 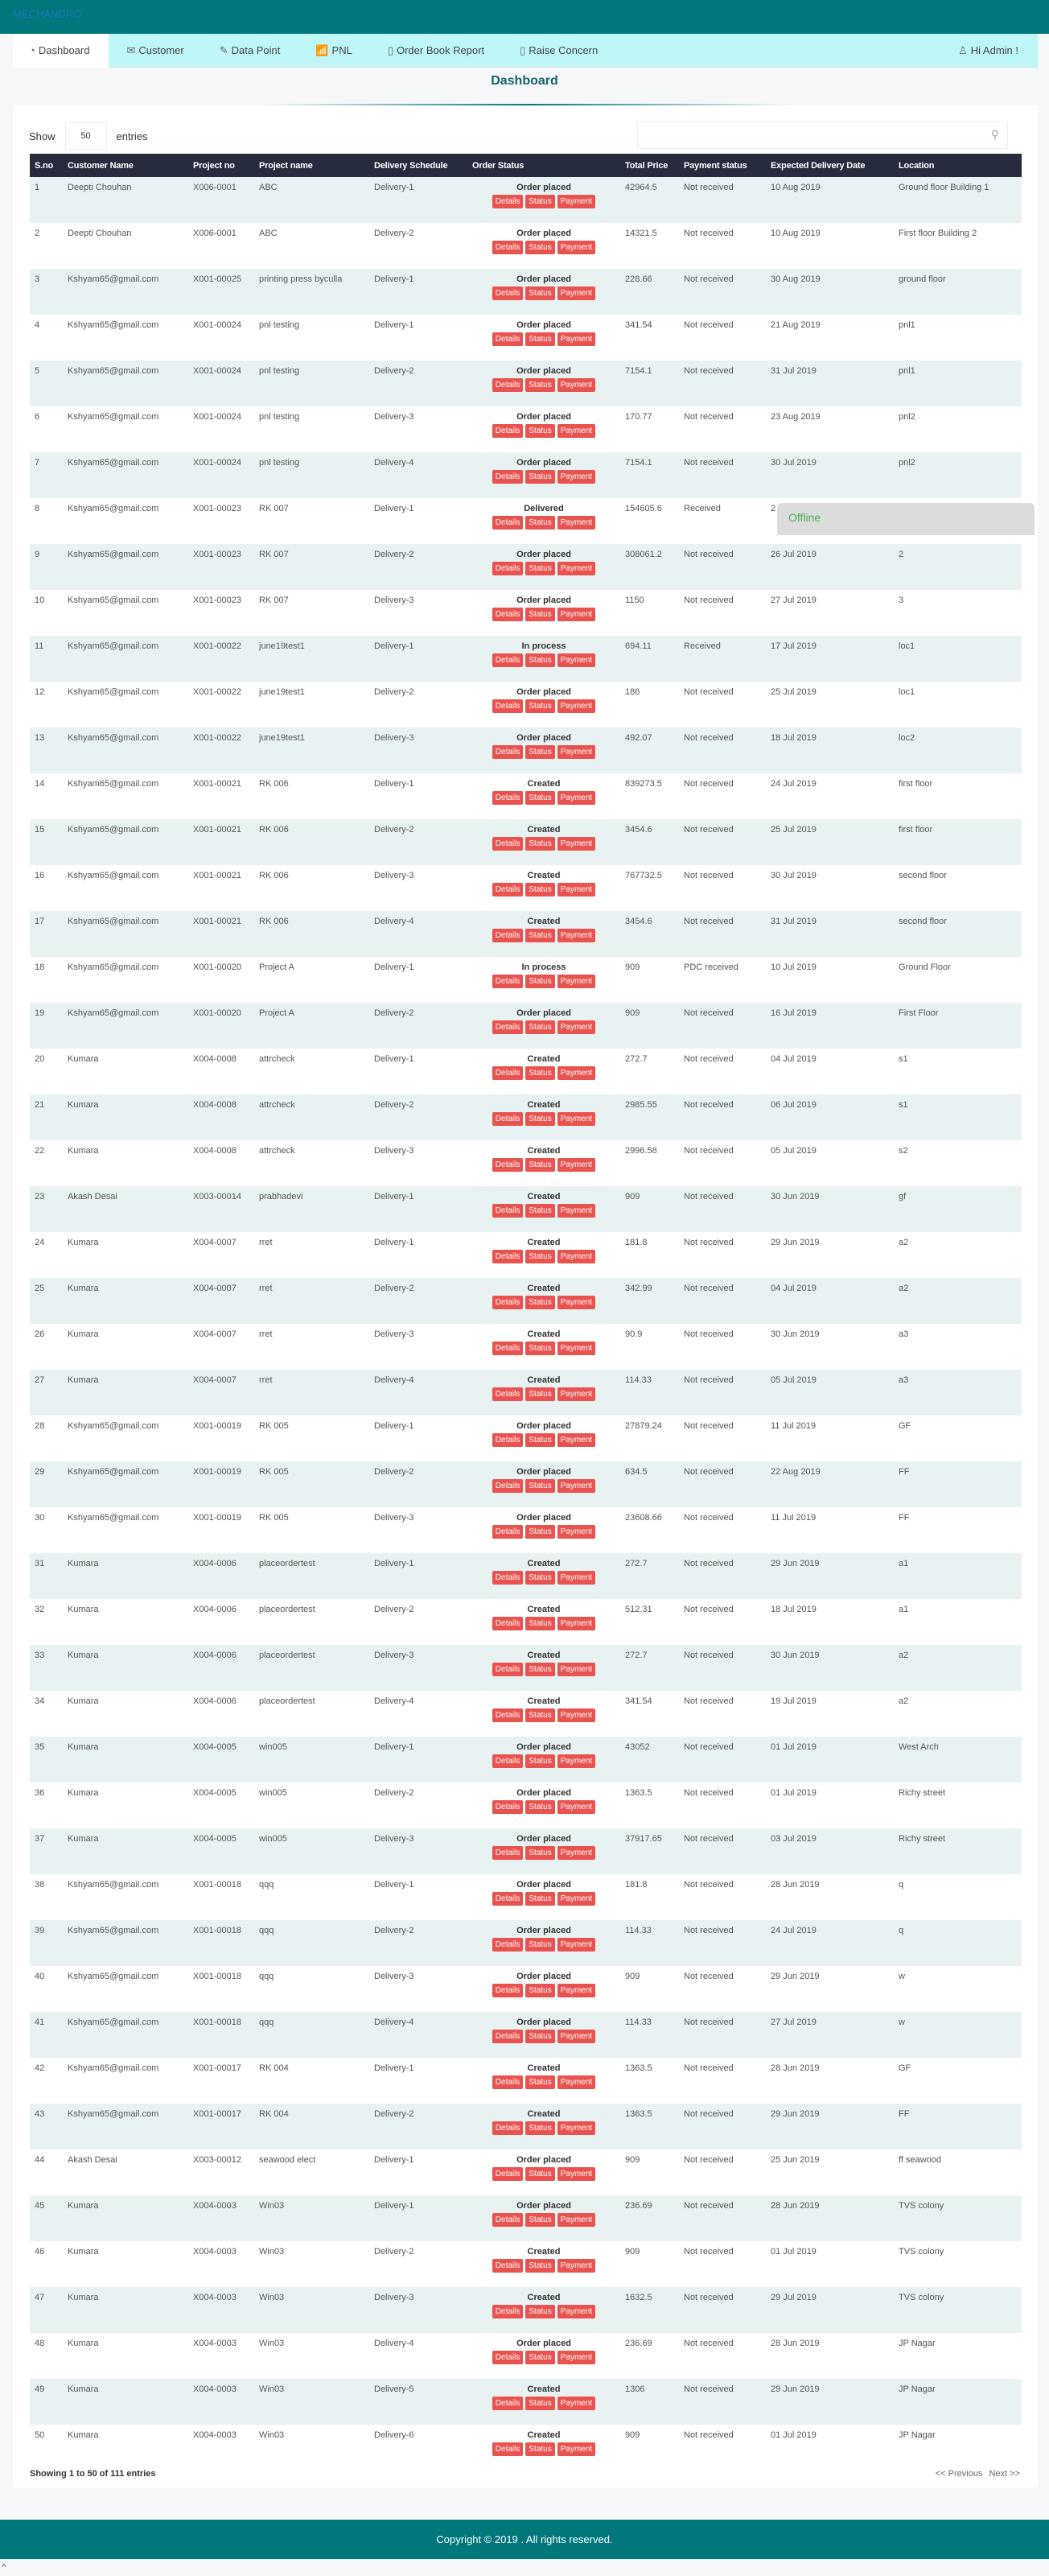 What do you see at coordinates (333, 51) in the screenshot?
I see `nav-item-pnl: 📶 PNL` at bounding box center [333, 51].